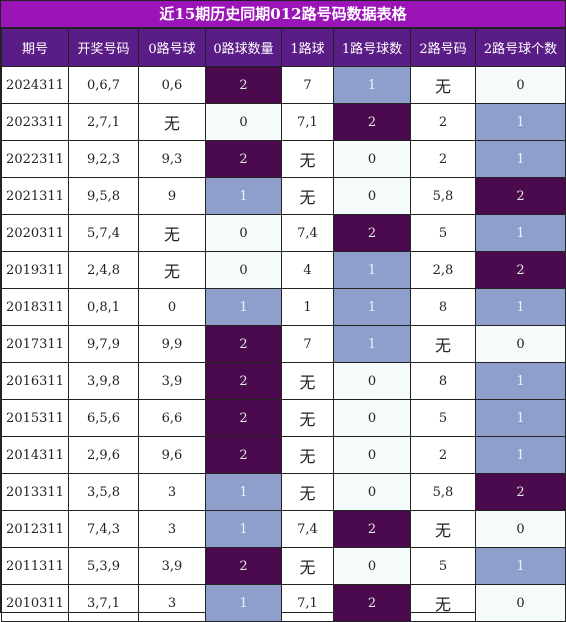  Describe the element at coordinates (103, 344) in the screenshot. I see `cell-draw: 9,7,9` at that location.